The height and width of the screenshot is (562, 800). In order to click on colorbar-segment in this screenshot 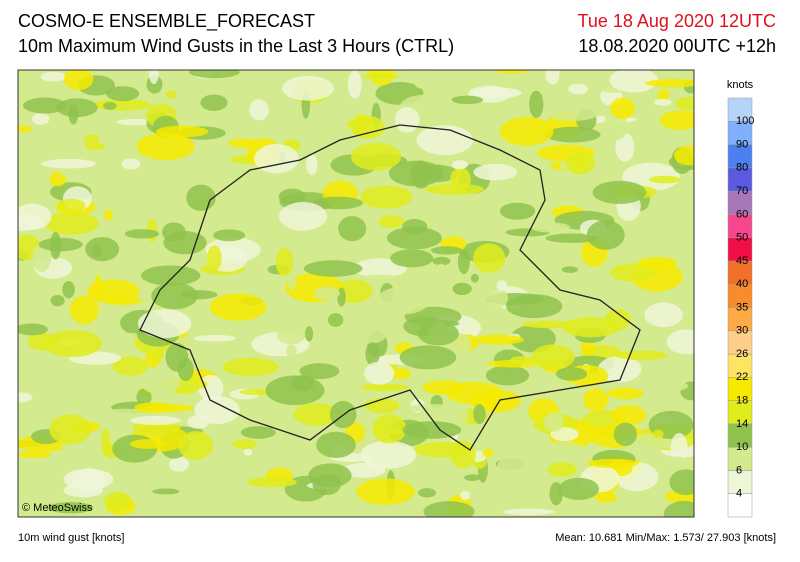, I will do `click(740, 109)`.